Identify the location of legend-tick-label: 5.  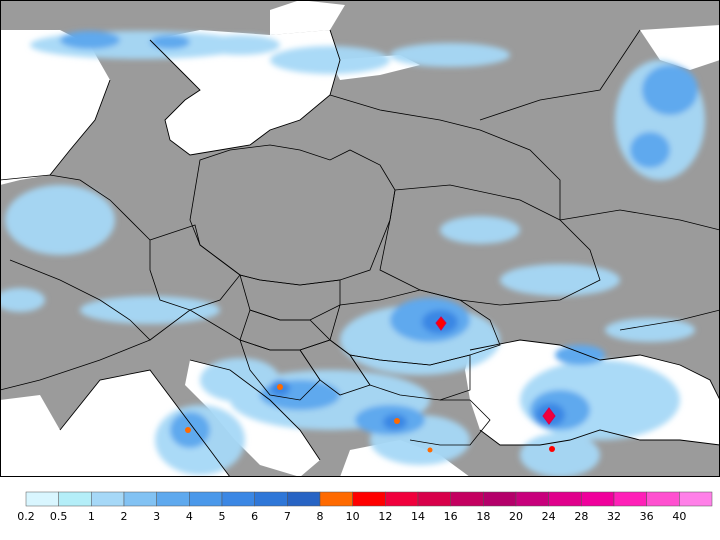
(222, 516).